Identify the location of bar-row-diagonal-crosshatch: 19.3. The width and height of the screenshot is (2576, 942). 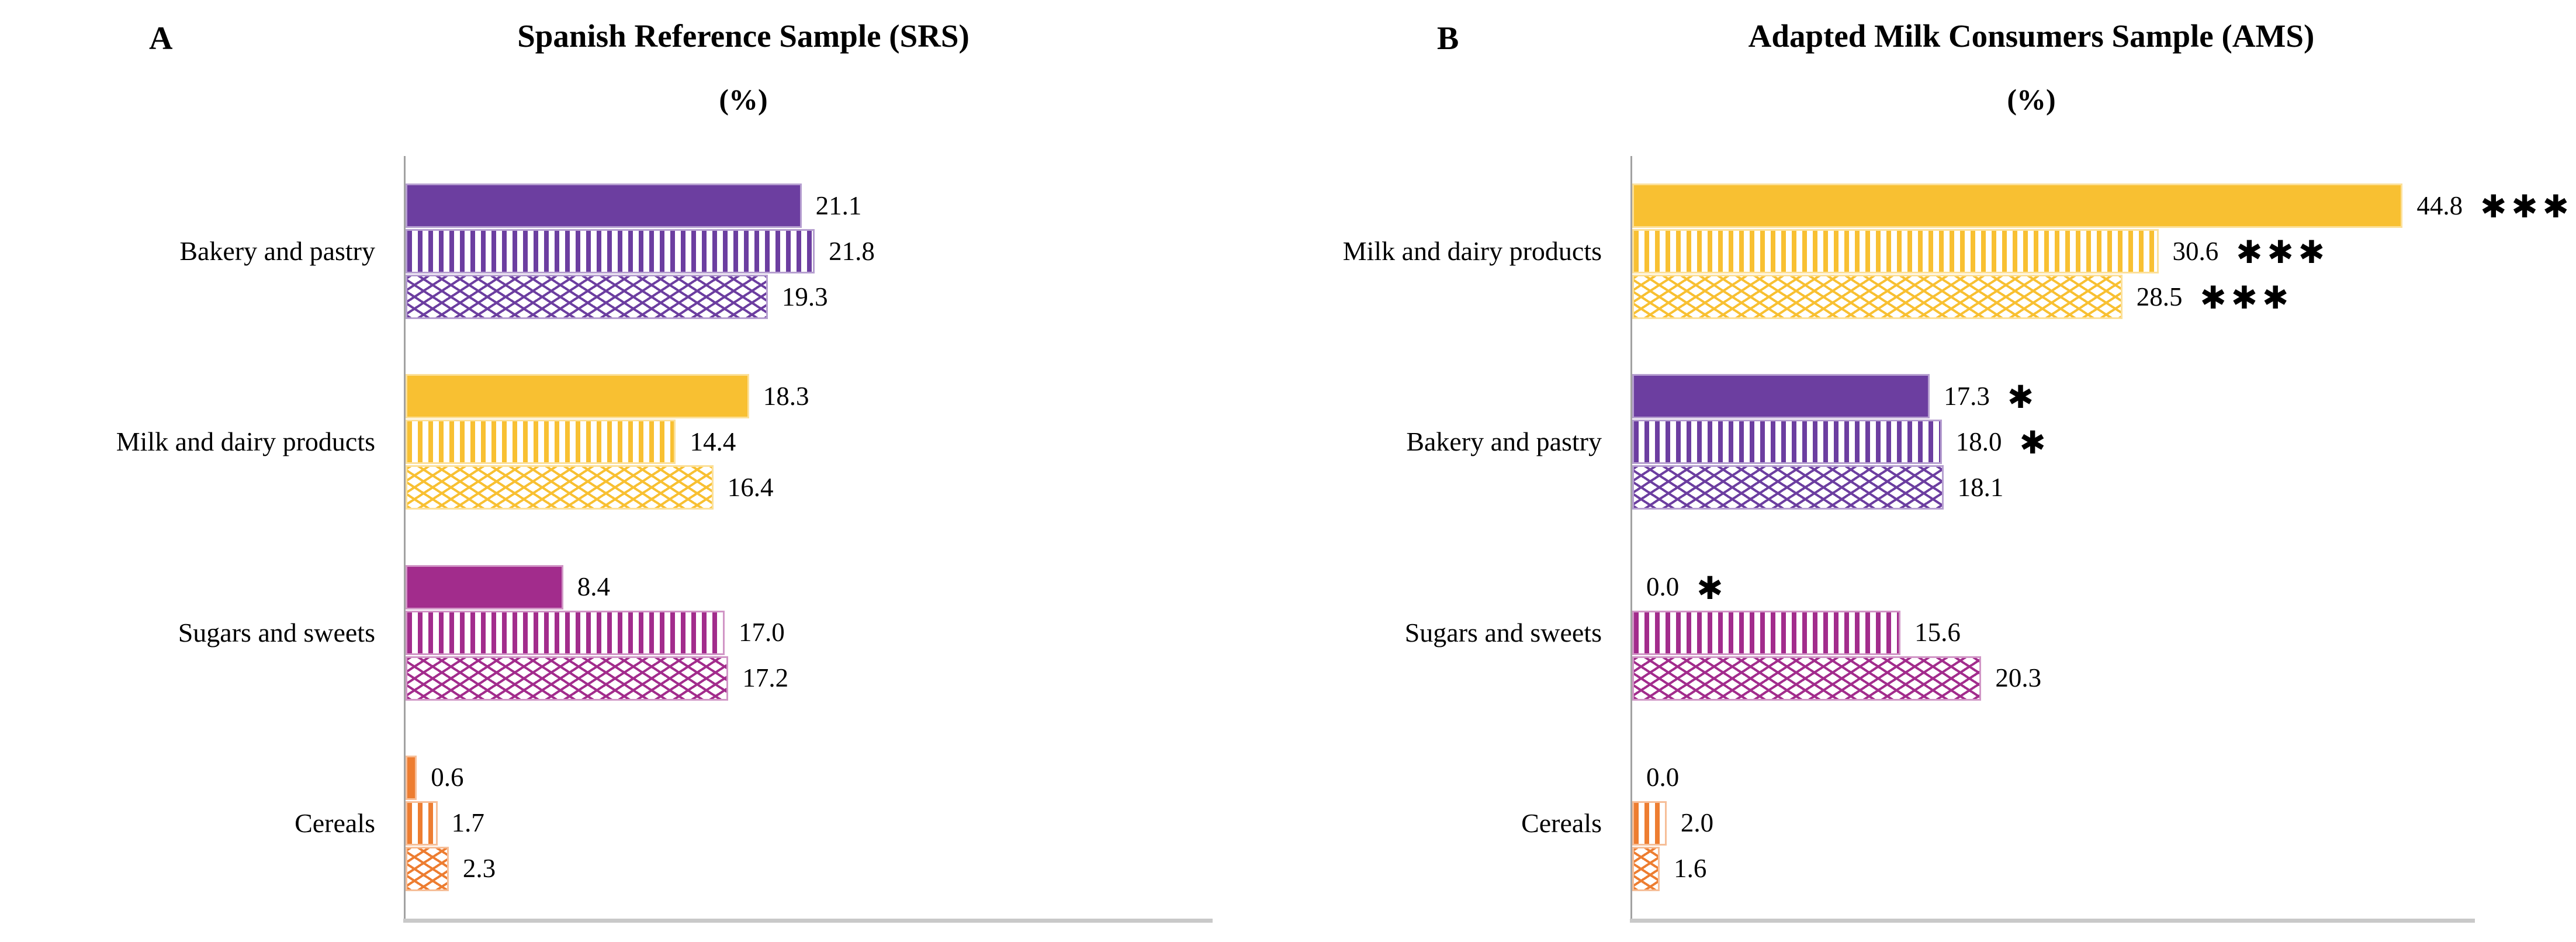
(809, 297).